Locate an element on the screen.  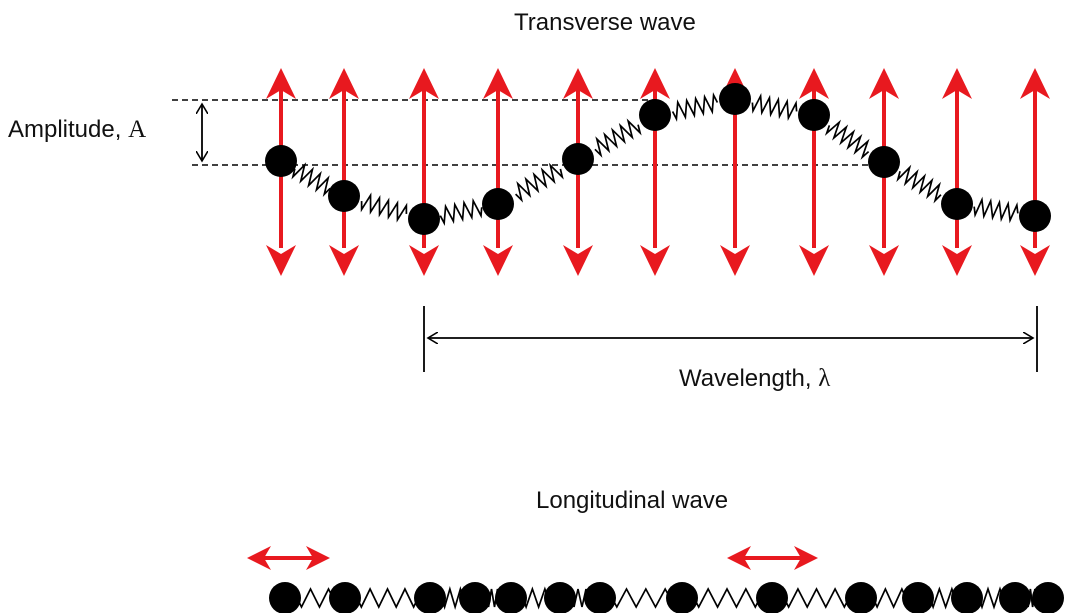
amplitude-label: Amplitude, A is located at coordinates (77, 130).